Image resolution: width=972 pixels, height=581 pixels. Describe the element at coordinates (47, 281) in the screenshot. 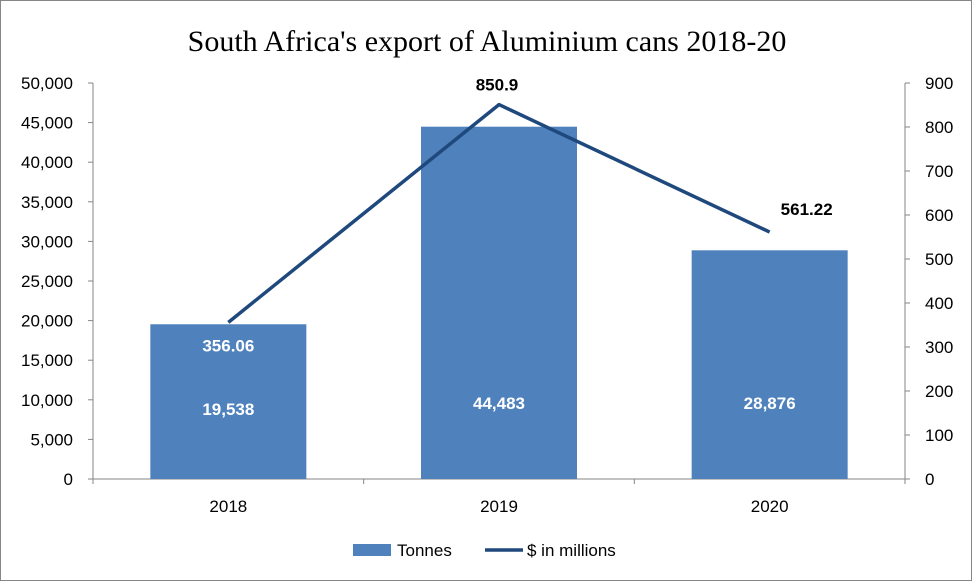

I see `left-tick-label: 25,000` at that location.